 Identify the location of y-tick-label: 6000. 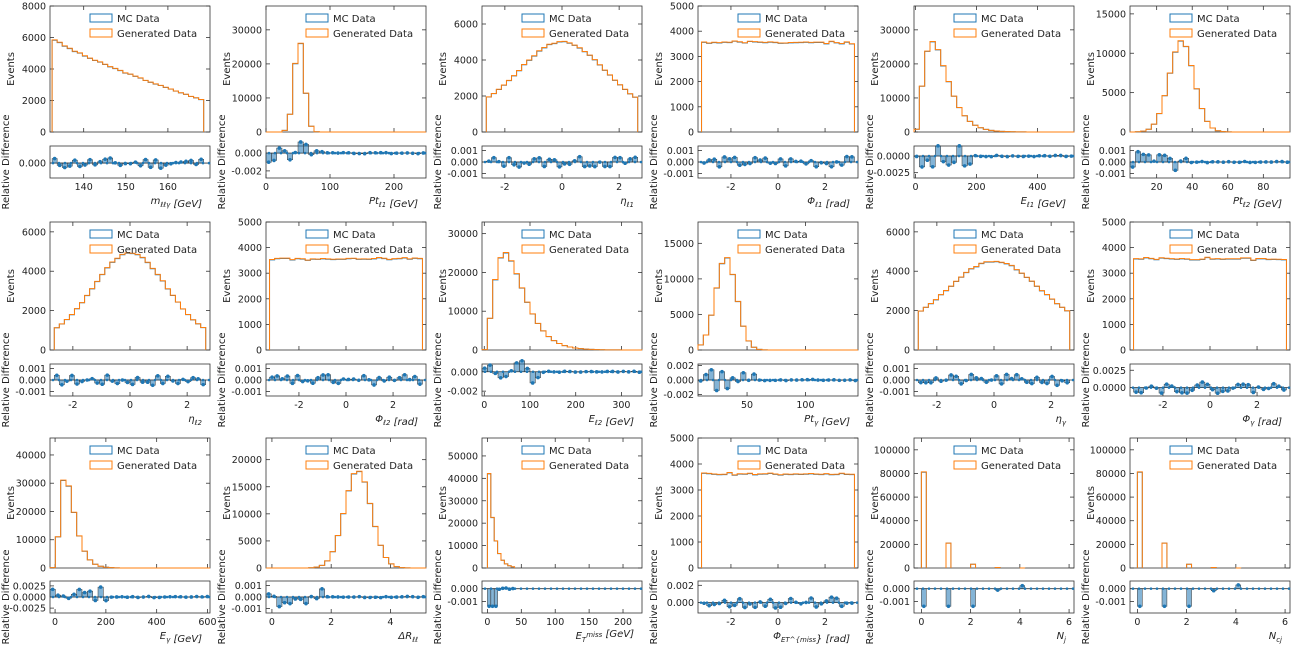
(466, 25).